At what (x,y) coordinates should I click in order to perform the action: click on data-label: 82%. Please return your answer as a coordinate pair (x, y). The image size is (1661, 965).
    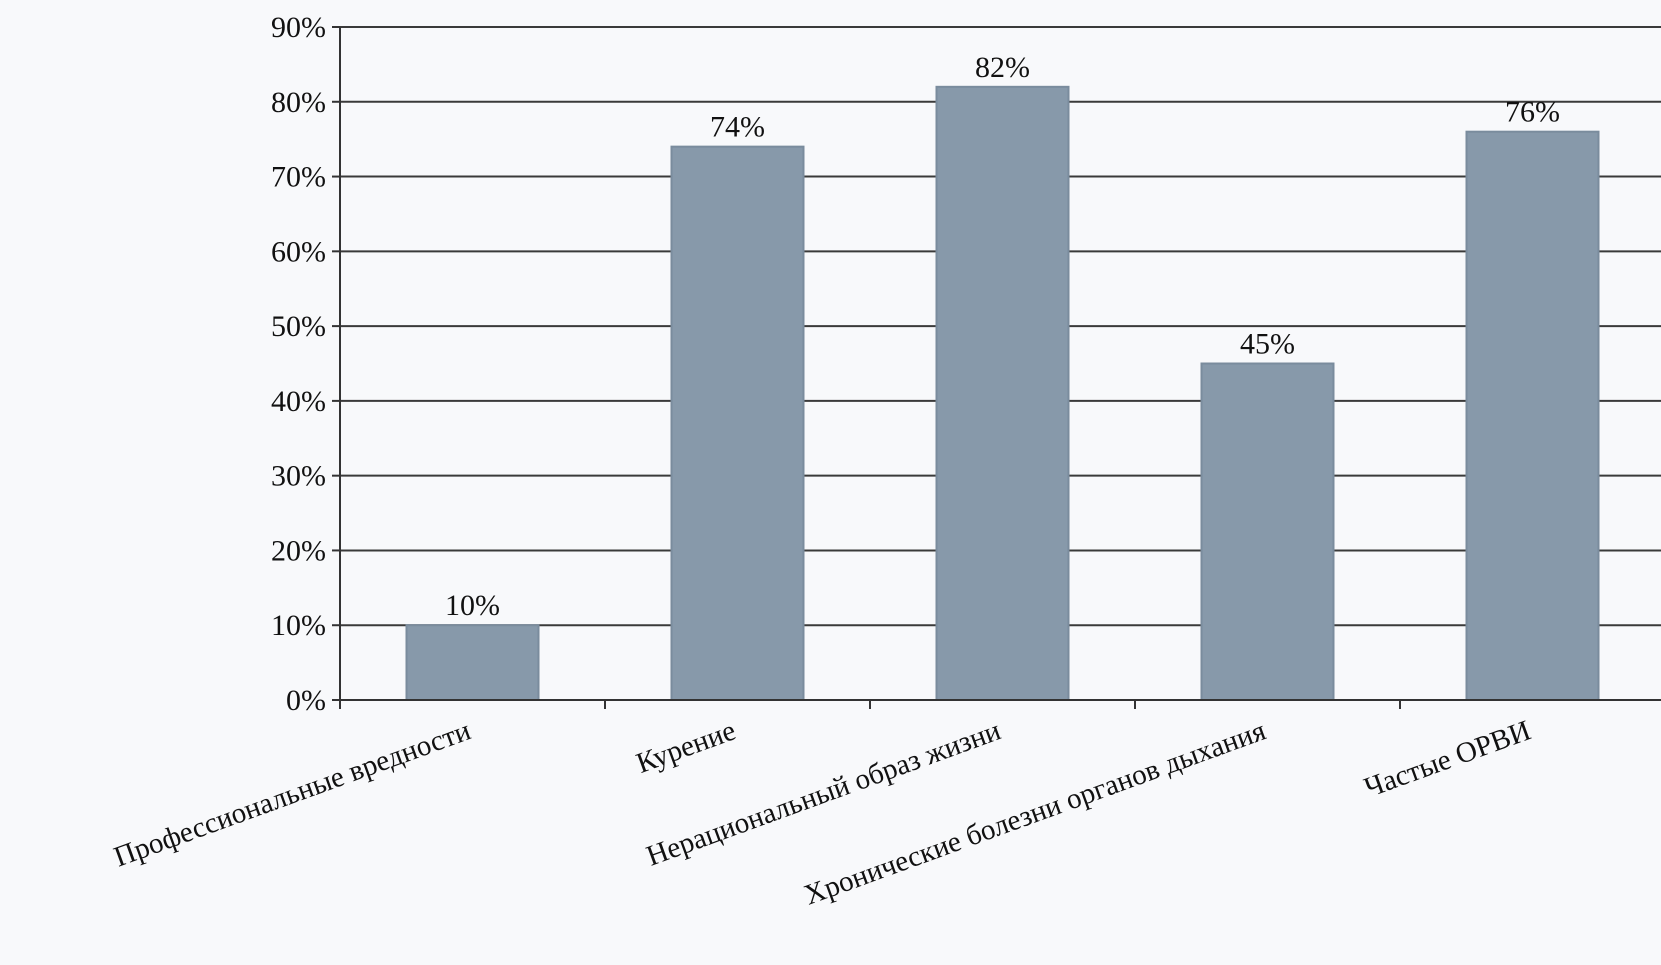
    Looking at the image, I should click on (1002, 67).